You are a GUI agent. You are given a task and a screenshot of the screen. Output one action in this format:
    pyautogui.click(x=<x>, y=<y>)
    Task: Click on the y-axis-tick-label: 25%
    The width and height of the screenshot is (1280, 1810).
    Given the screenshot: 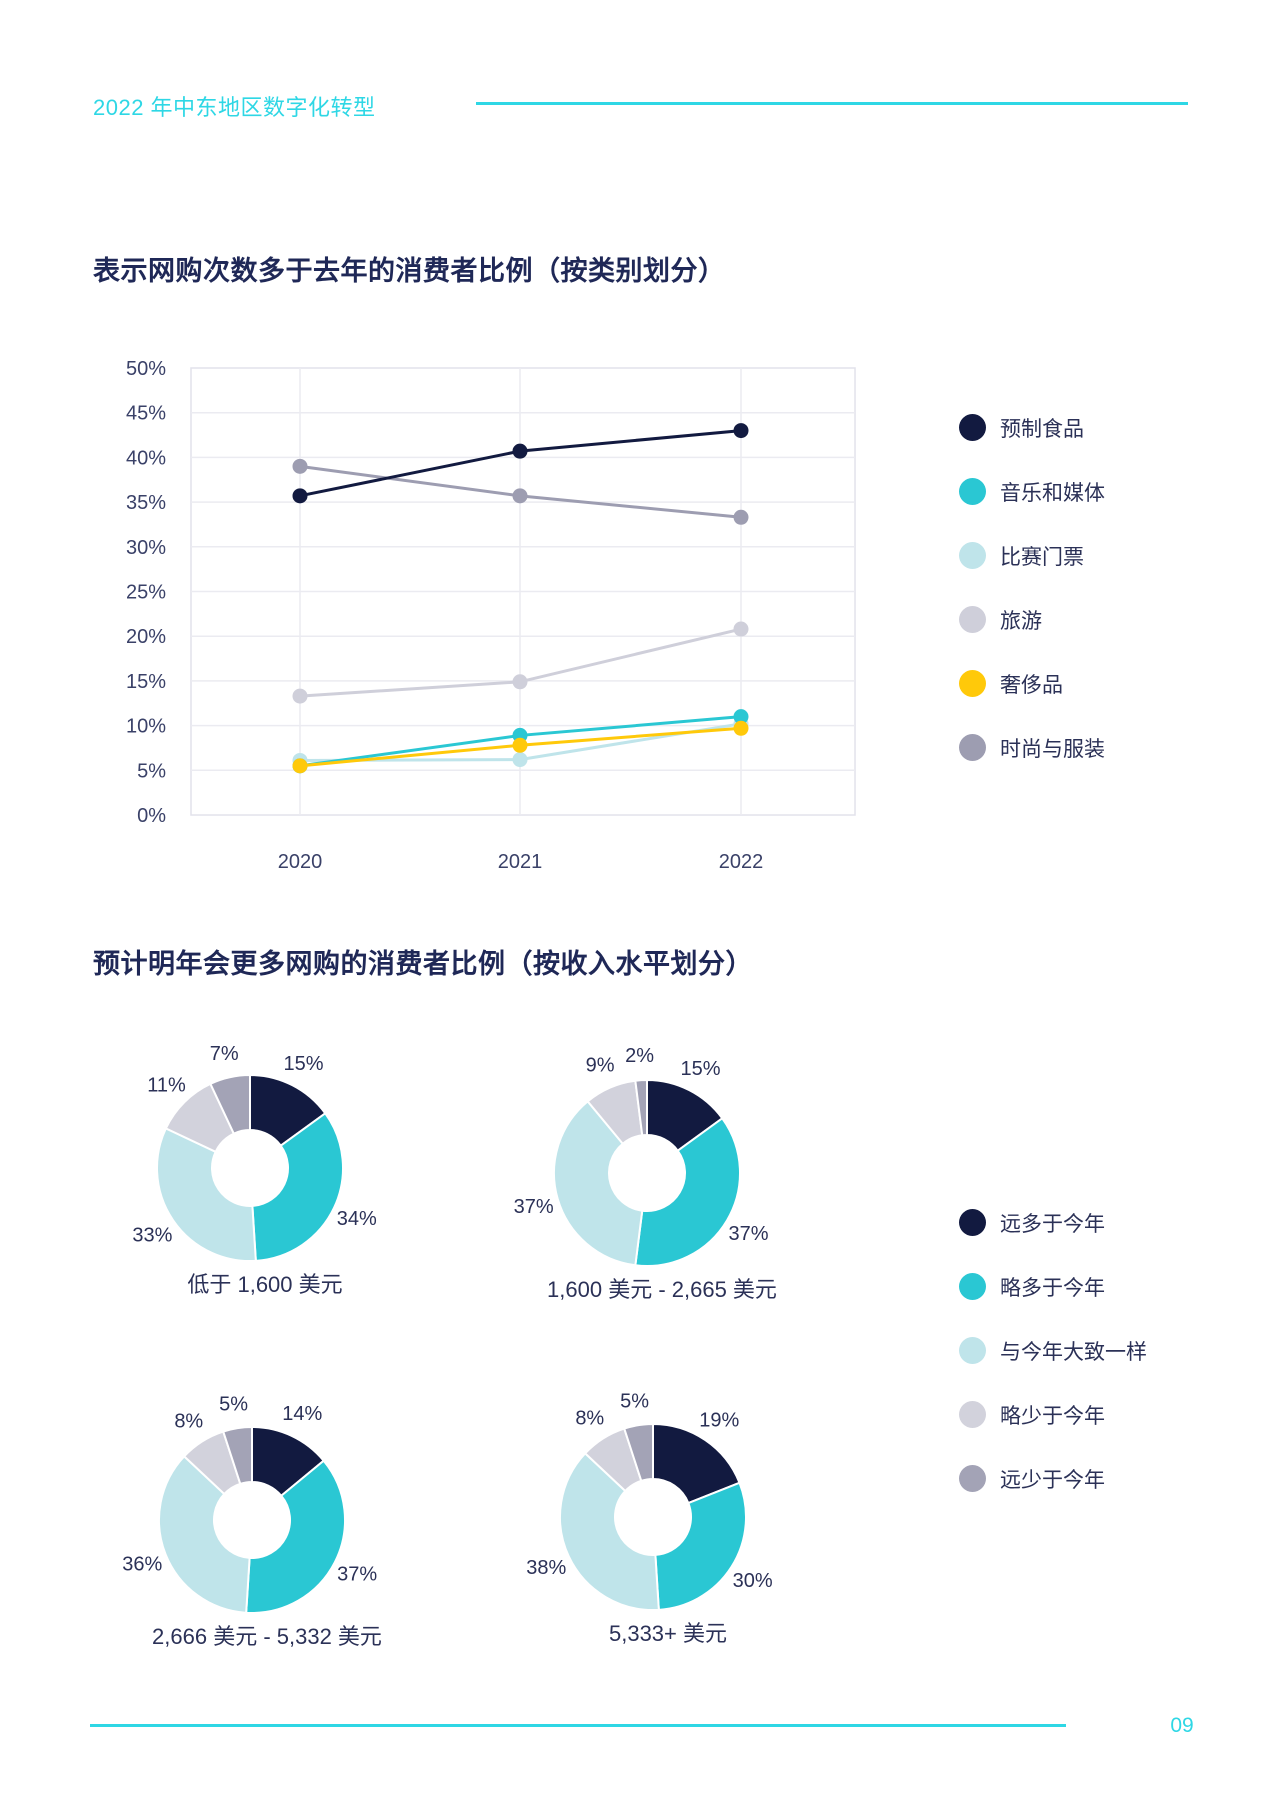 What is the action you would take?
    pyautogui.click(x=146, y=593)
    